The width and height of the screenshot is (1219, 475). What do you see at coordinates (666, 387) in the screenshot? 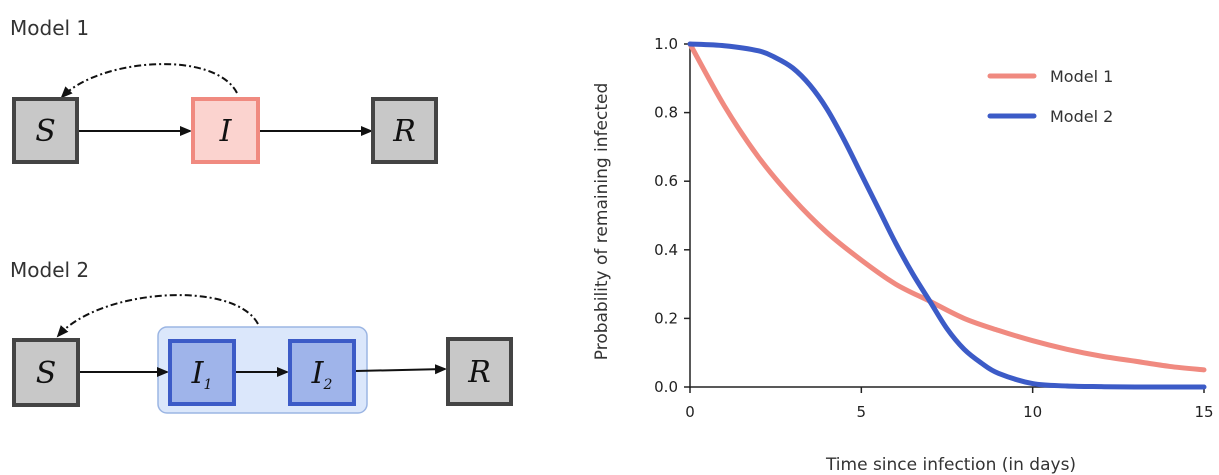
I see `y-tick-label: 0.0` at bounding box center [666, 387].